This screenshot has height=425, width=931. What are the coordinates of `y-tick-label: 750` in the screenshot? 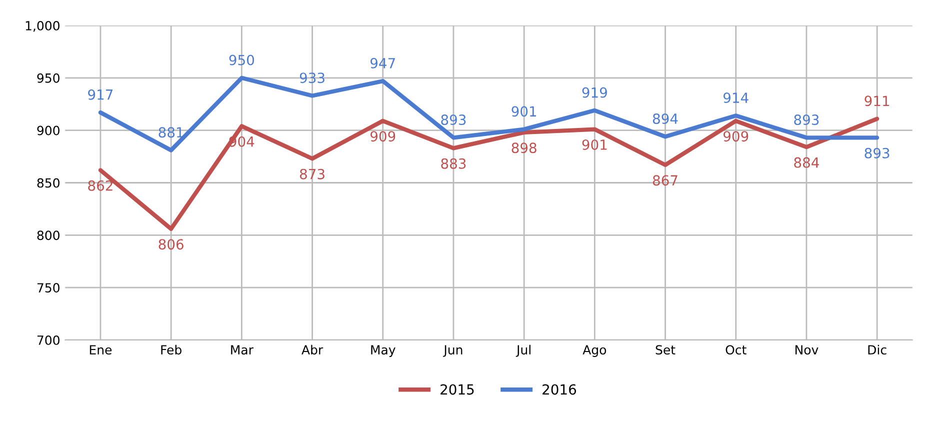 It's located at (48, 288).